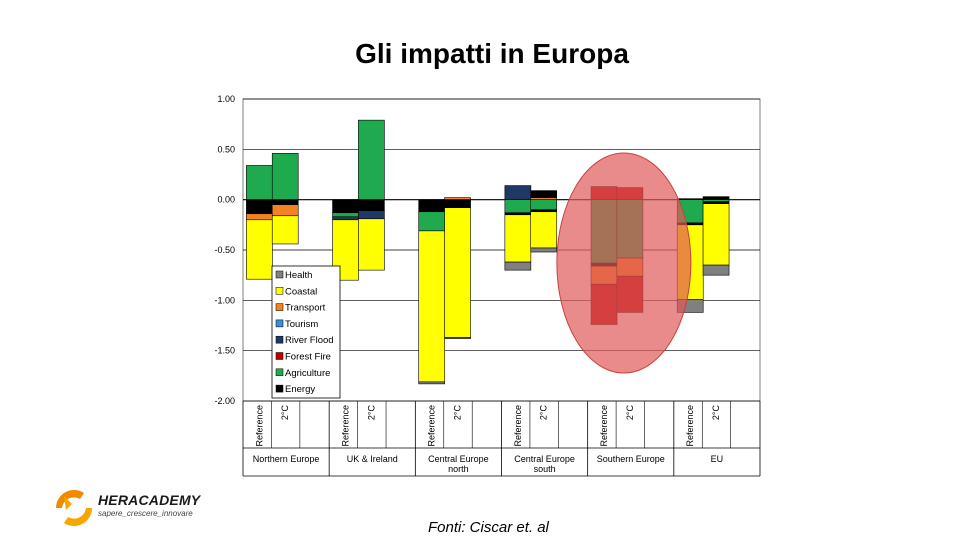 This screenshot has width=960, height=540. Describe the element at coordinates (308, 357) in the screenshot. I see `legend-label: Forest Fire` at that location.